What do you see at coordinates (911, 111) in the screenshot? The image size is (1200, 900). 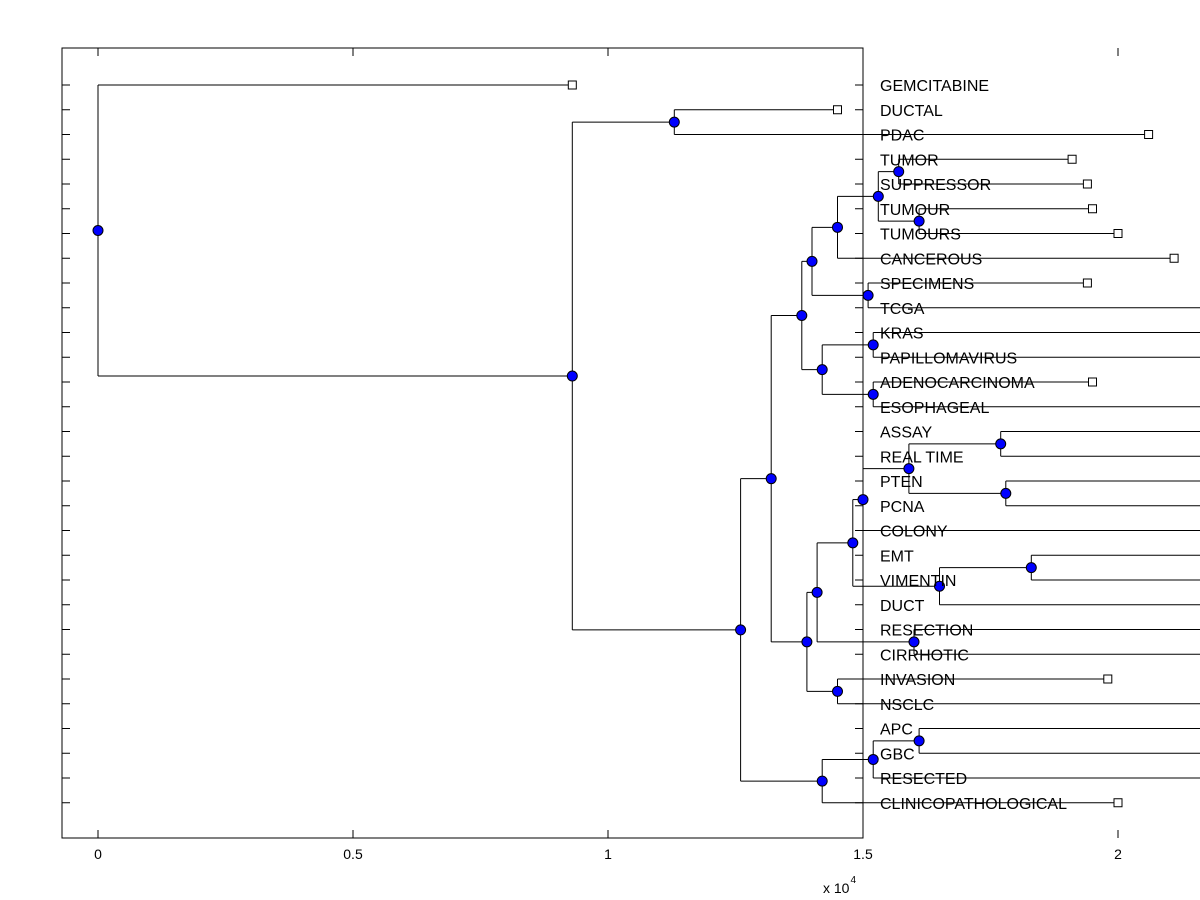 I see `leaf-label: DUCTAL` at bounding box center [911, 111].